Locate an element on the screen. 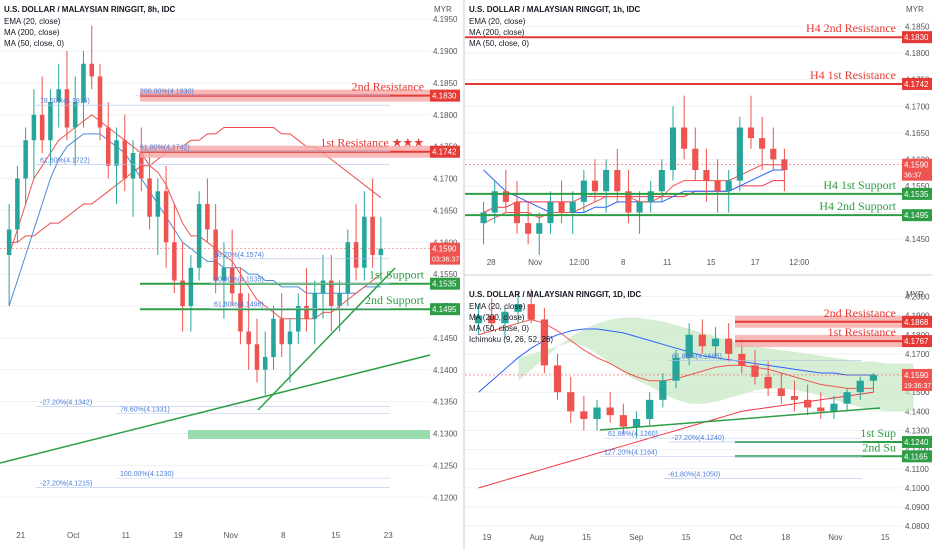 This screenshot has width=932, height=550. indicator-label: Ichimoku (9, 26, 52, 26) is located at coordinates (511, 339).